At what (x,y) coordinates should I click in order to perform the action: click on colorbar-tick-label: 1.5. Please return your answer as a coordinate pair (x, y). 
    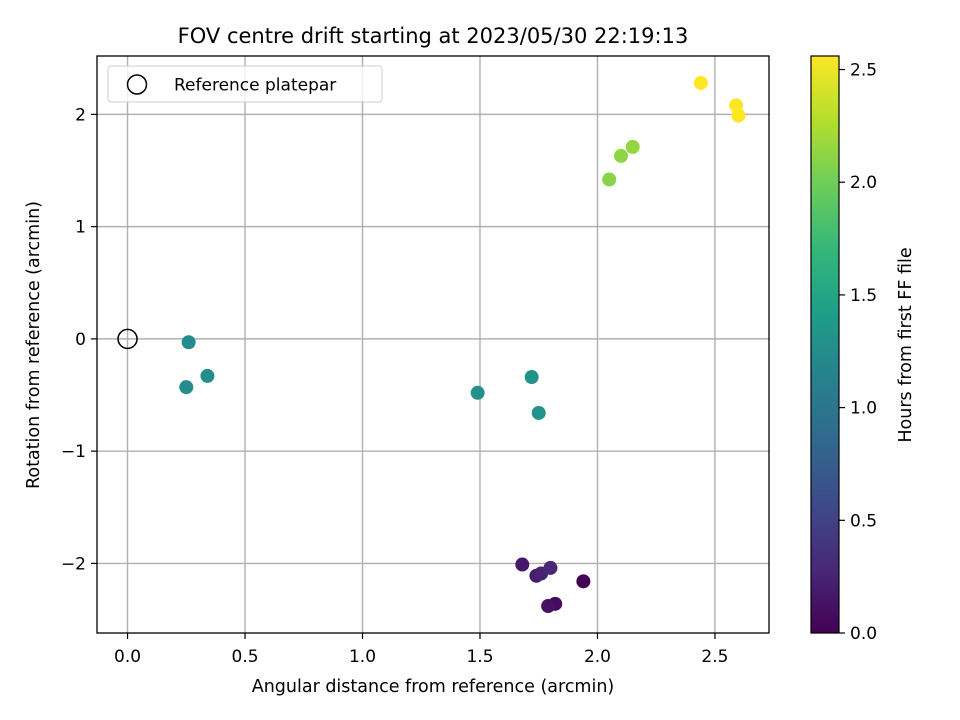
    Looking at the image, I should click on (863, 296).